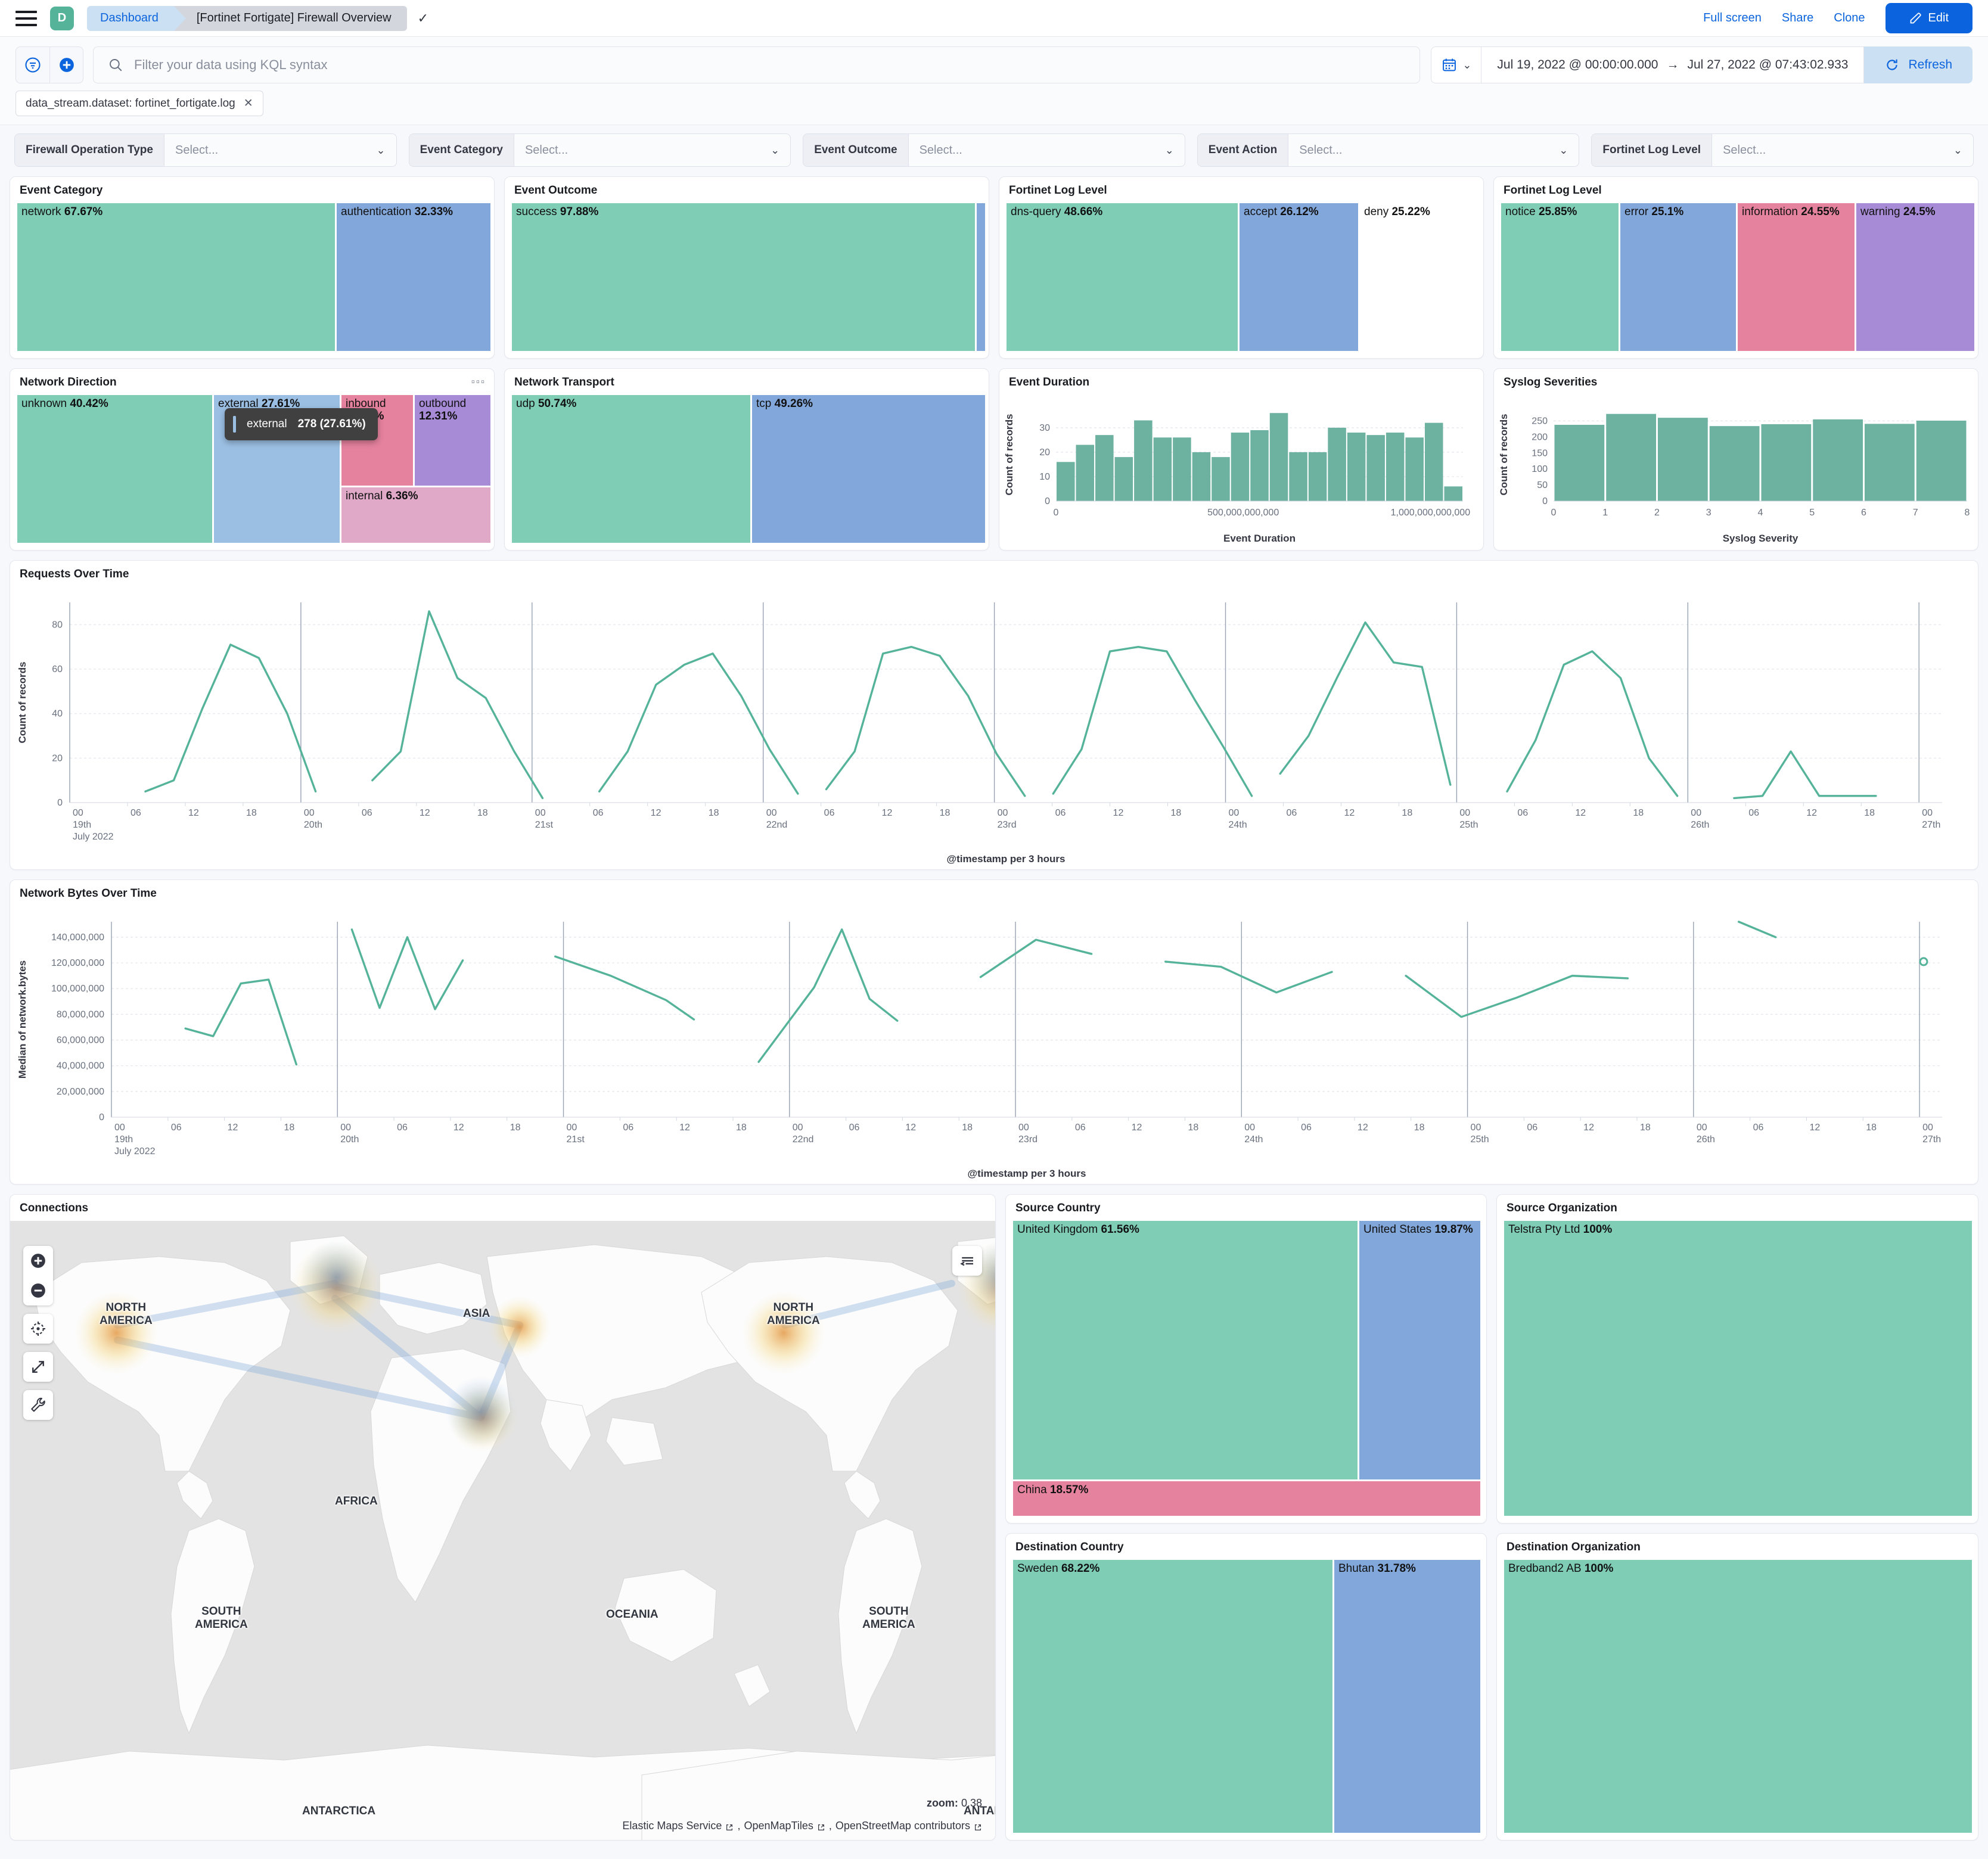  I want to click on add-filter-button, so click(66, 65).